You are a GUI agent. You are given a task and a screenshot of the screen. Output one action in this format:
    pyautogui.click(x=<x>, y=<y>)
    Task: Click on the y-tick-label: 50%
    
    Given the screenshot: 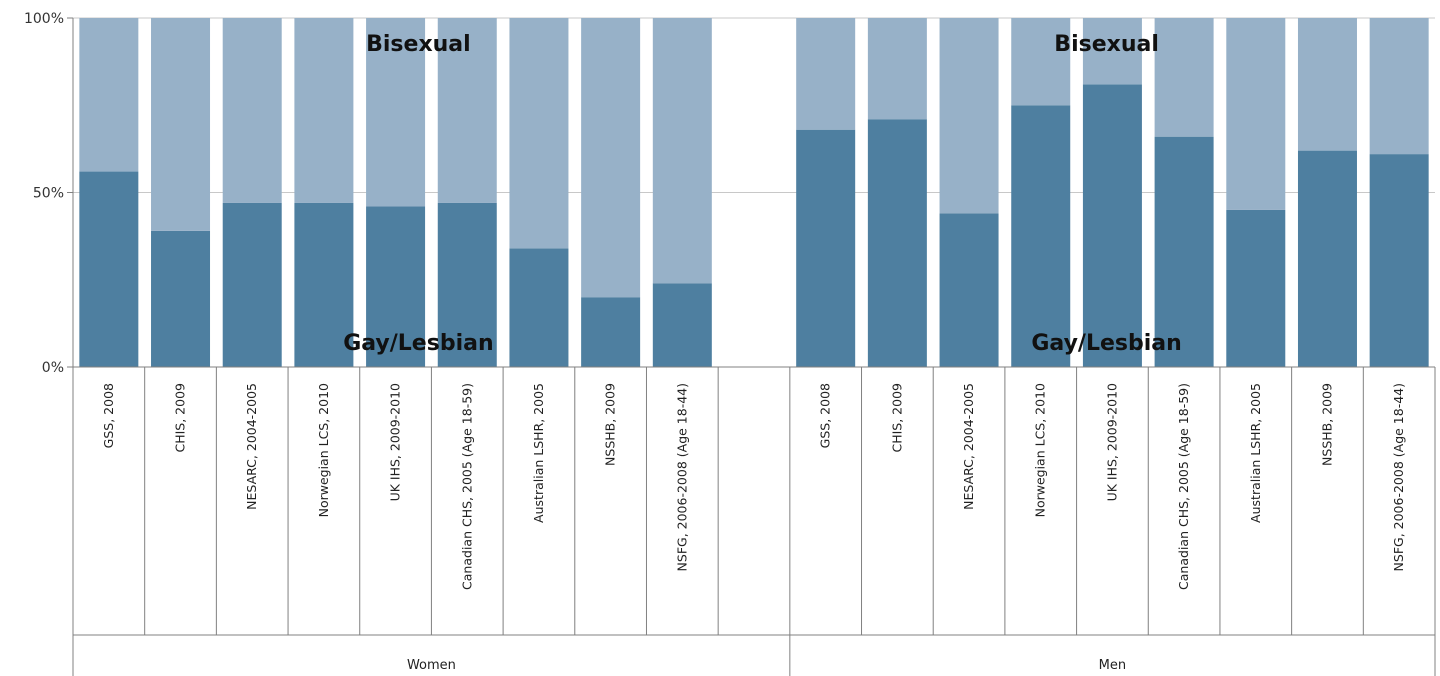 What is the action you would take?
    pyautogui.click(x=48, y=194)
    